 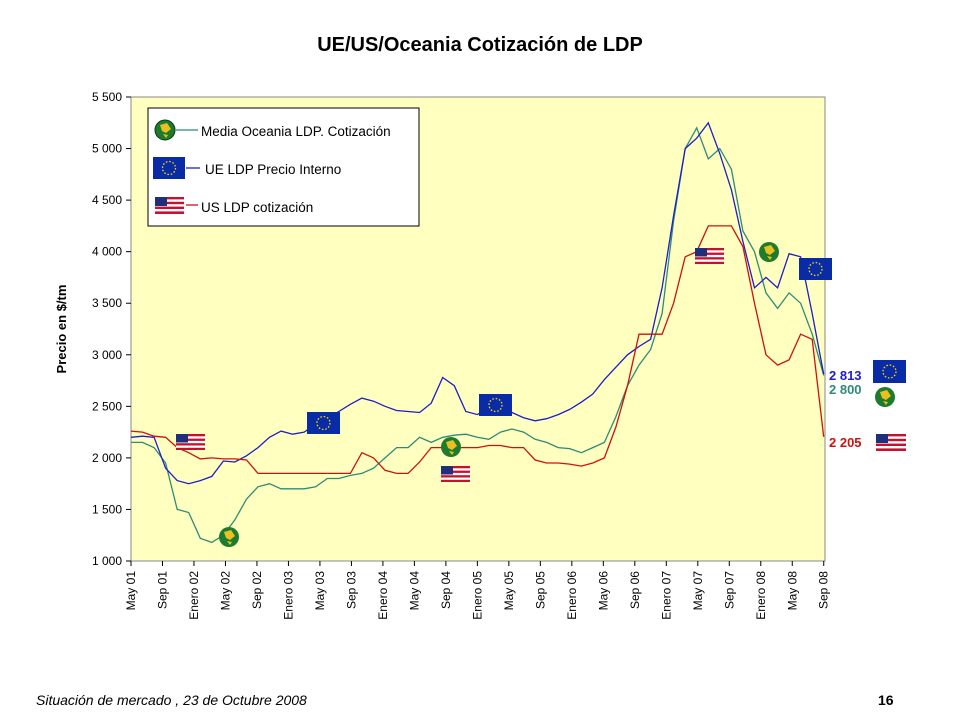 What do you see at coordinates (698, 591) in the screenshot?
I see `x-tick-label: May 07` at bounding box center [698, 591].